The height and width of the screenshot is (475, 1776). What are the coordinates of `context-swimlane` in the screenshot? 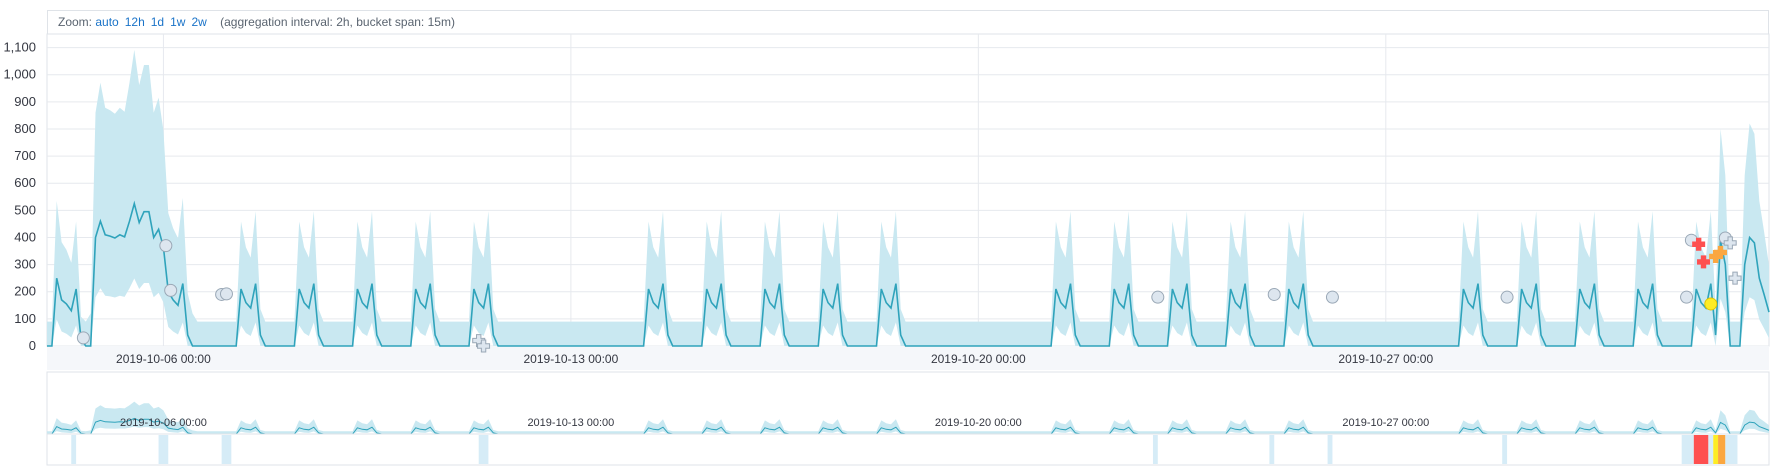 It's located at (908, 448).